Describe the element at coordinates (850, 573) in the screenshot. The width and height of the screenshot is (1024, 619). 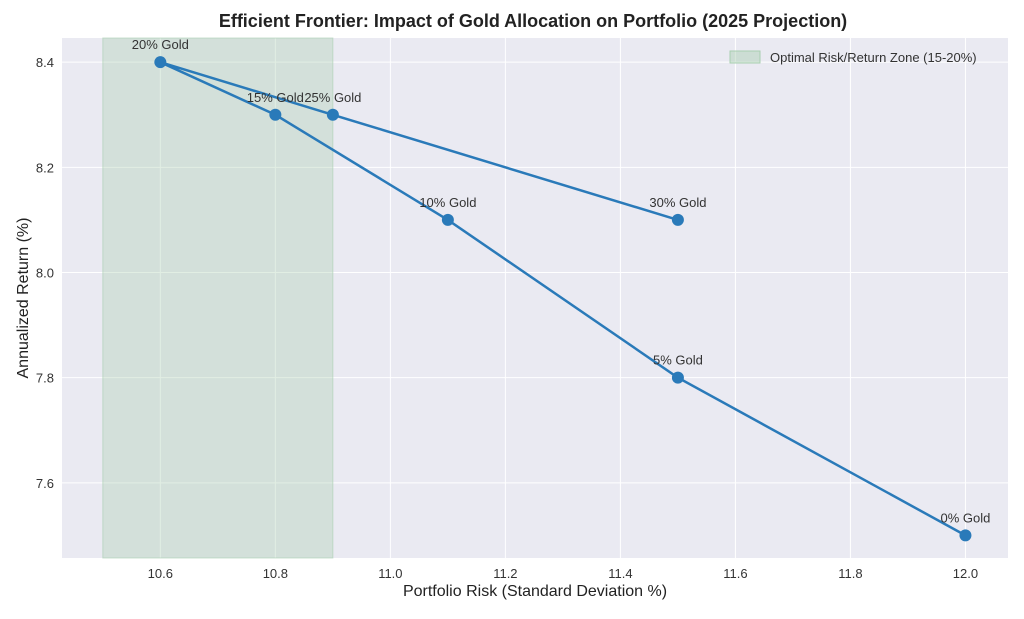
I see `x-tick-label: 11.8` at that location.